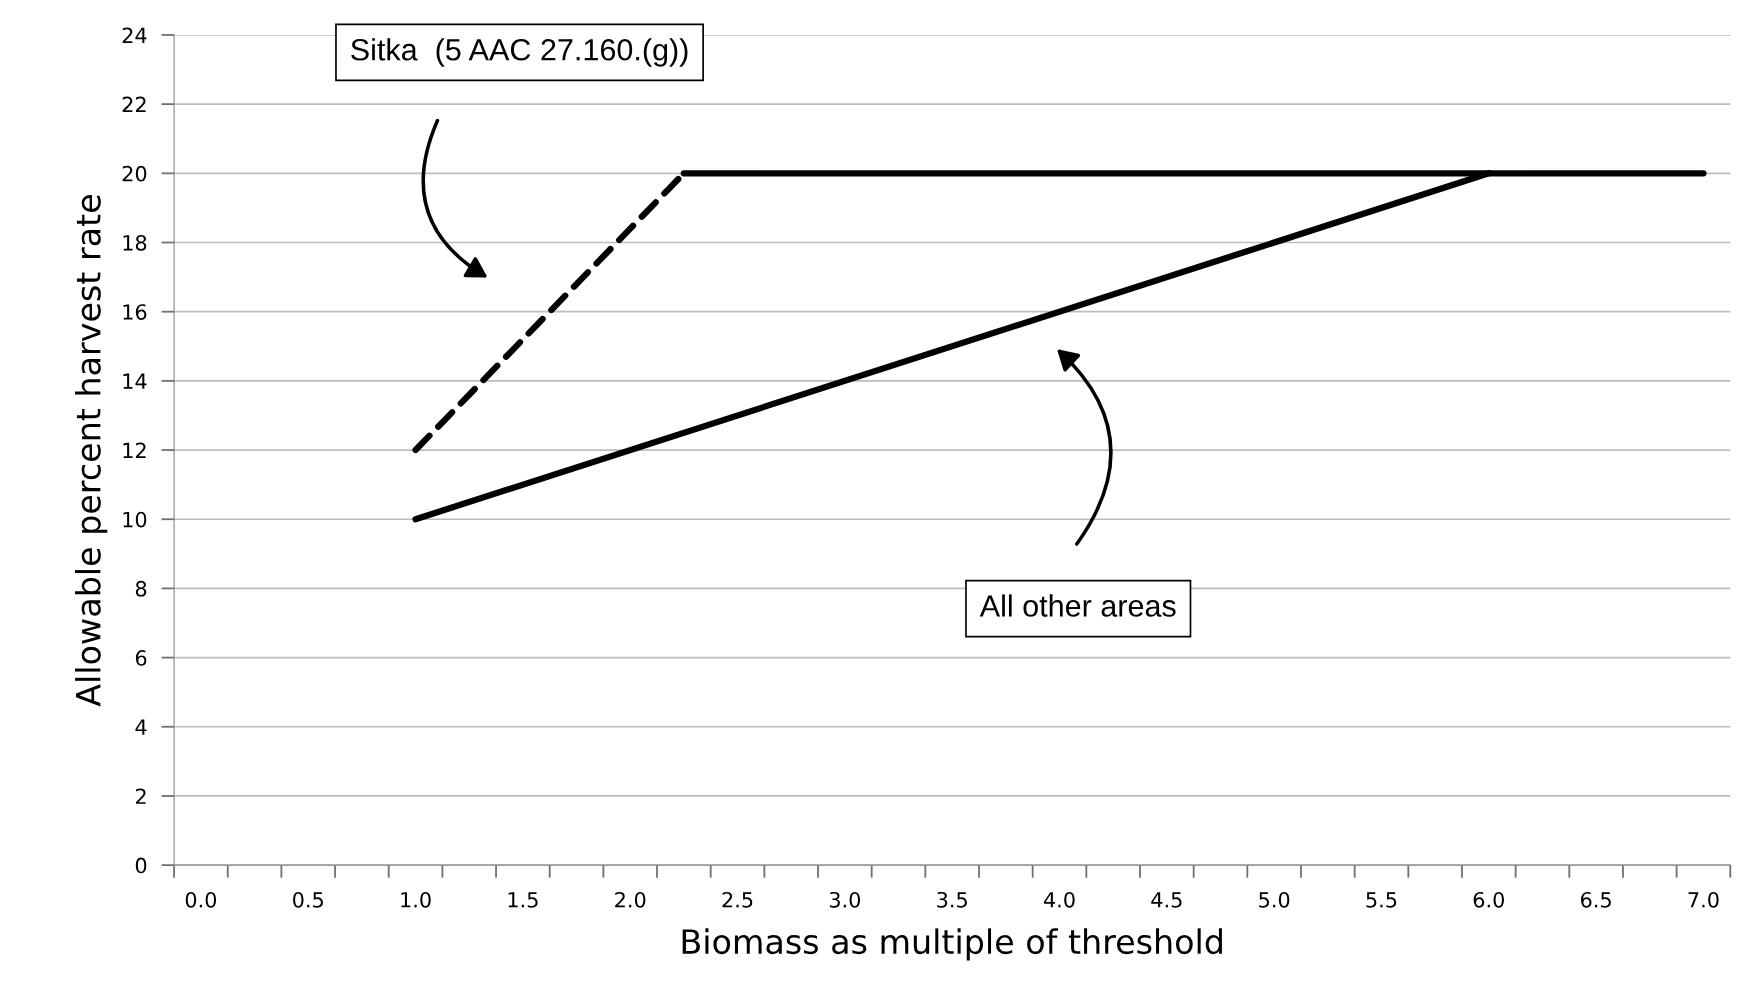  What do you see at coordinates (141, 727) in the screenshot?
I see `y-tick-label: 4` at bounding box center [141, 727].